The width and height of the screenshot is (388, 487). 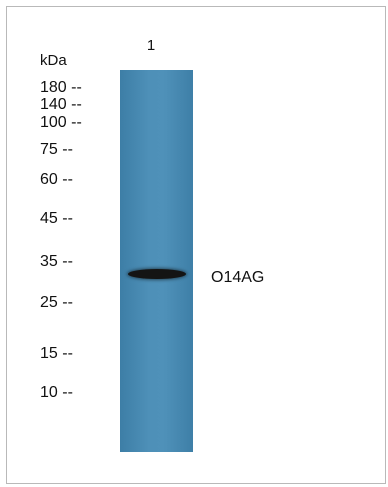 I want to click on marker-label-35: 35 --, so click(x=56, y=261).